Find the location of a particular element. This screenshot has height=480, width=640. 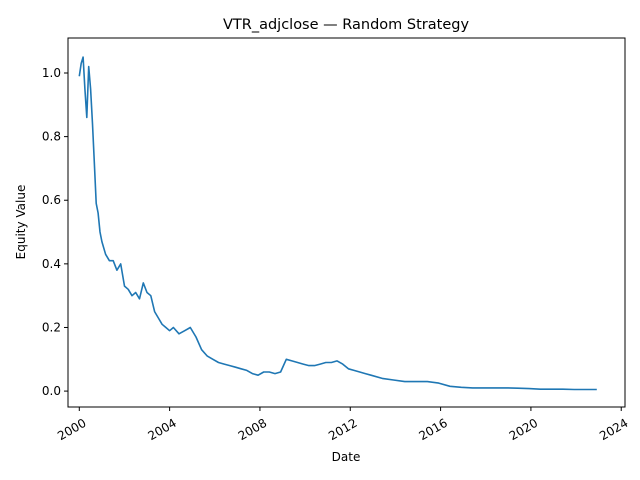

y-tick-label: 0.8 is located at coordinates (51, 137).